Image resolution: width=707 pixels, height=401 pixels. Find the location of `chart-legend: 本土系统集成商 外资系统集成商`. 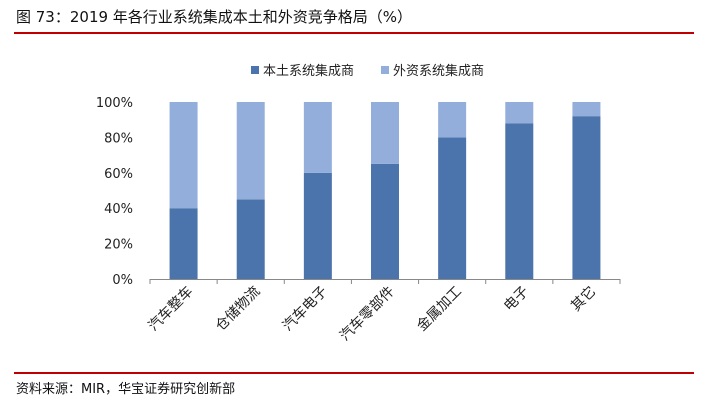

chart-legend: 本土系统集成商 外资系统集成商 is located at coordinates (367, 71).